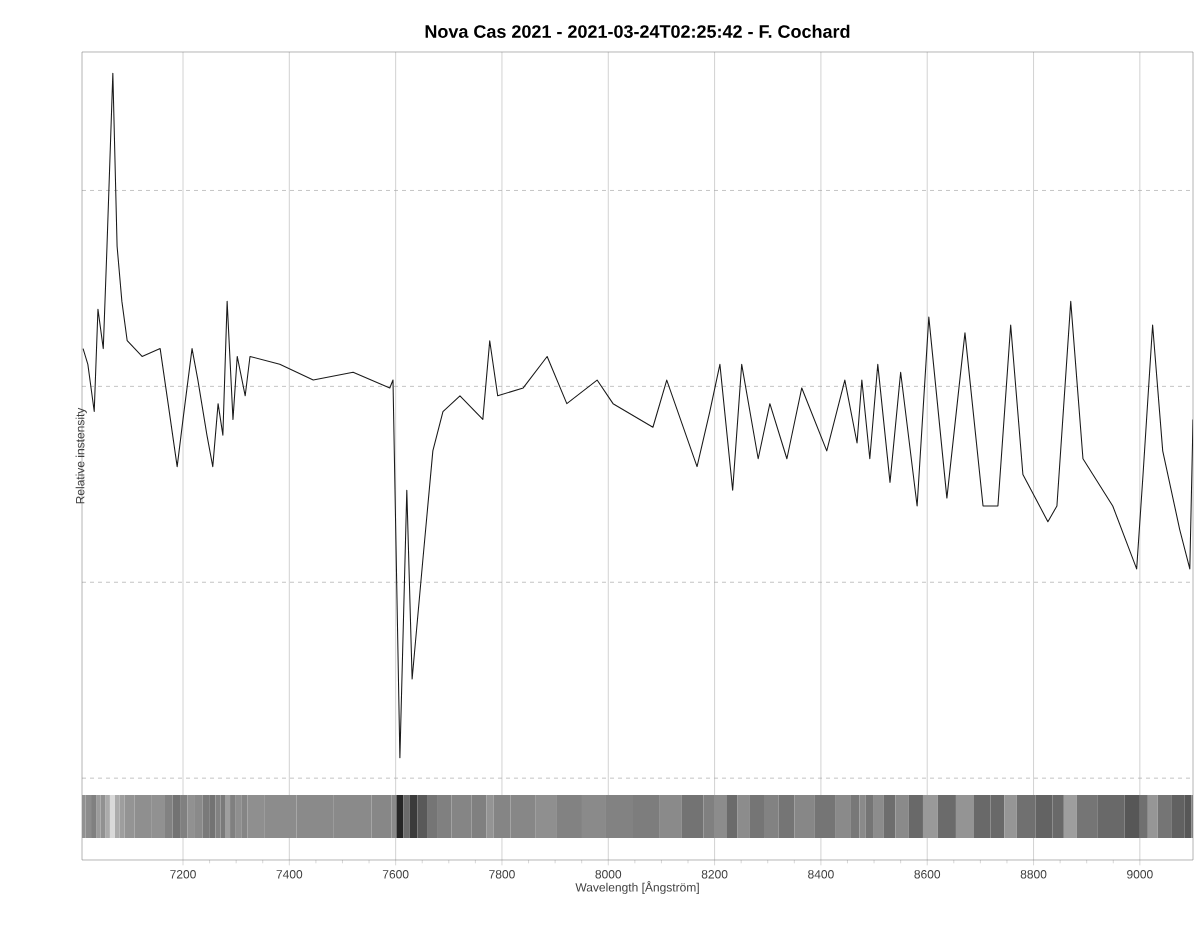 The height and width of the screenshot is (931, 1195). What do you see at coordinates (927, 874) in the screenshot?
I see `x-tick-label: 8600` at bounding box center [927, 874].